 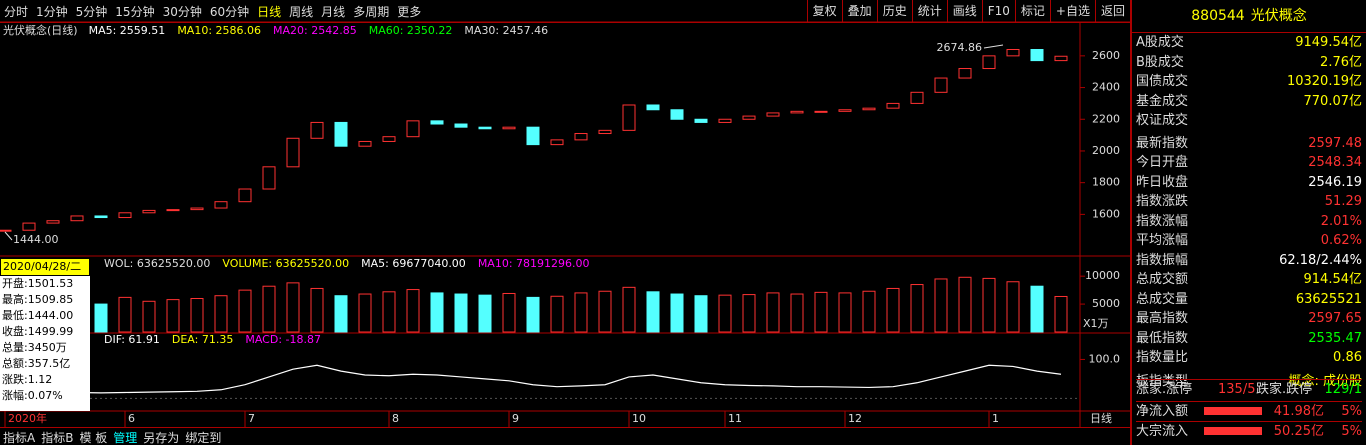 What do you see at coordinates (285, 263) in the screenshot?
I see `indicator-label: VOLUME: 63625520.00` at bounding box center [285, 263].